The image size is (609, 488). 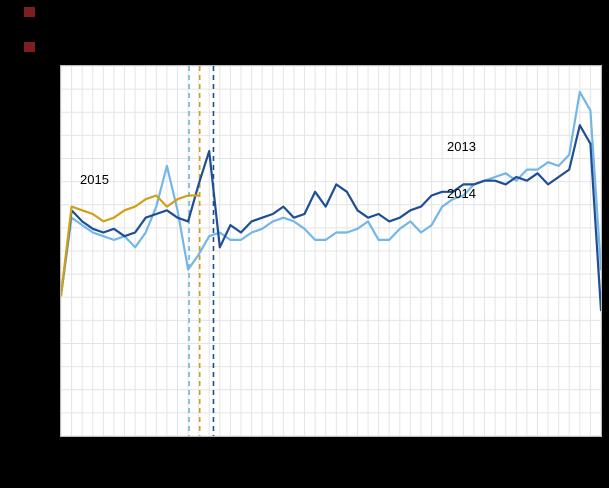 I want to click on series-label-2013: 2013, so click(x=461, y=146).